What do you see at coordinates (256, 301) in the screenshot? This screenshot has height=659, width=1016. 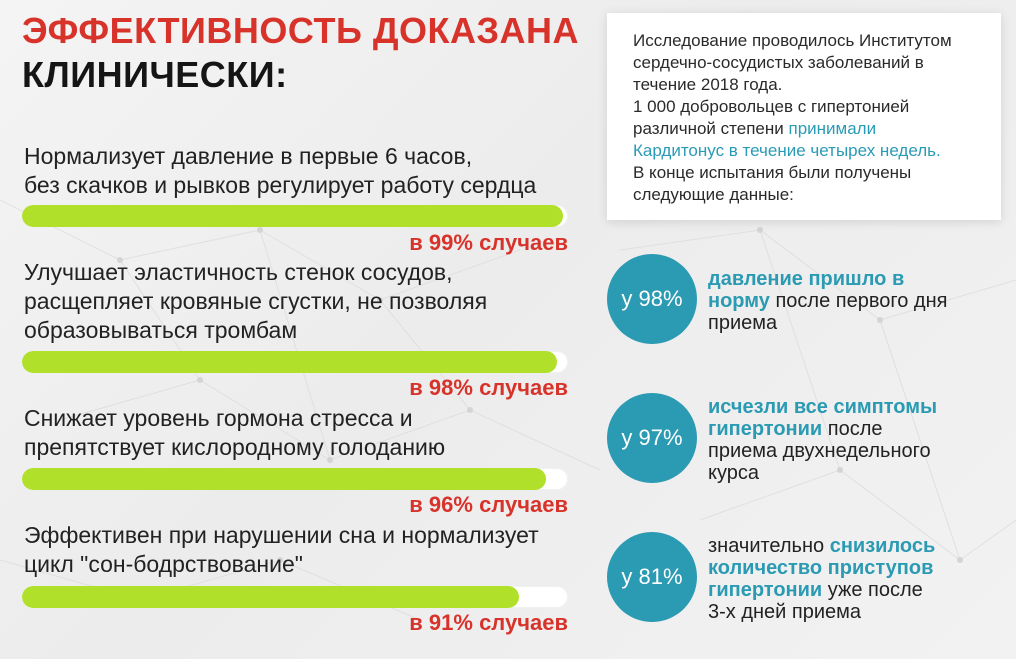 I see `effect-2-line-2: расщепляет кровяные сгустки, не позволяя` at bounding box center [256, 301].